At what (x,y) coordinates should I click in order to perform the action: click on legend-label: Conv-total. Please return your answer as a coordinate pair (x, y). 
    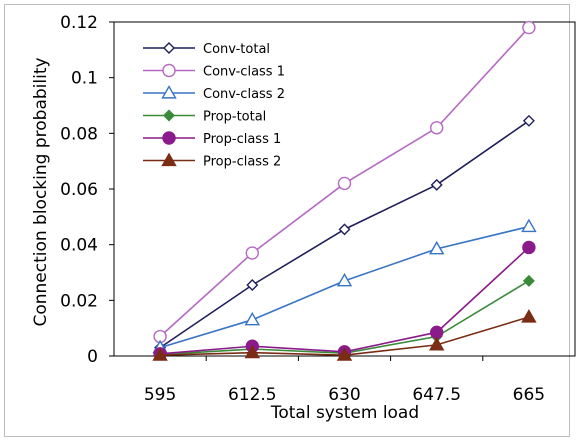
    Looking at the image, I should click on (236, 49).